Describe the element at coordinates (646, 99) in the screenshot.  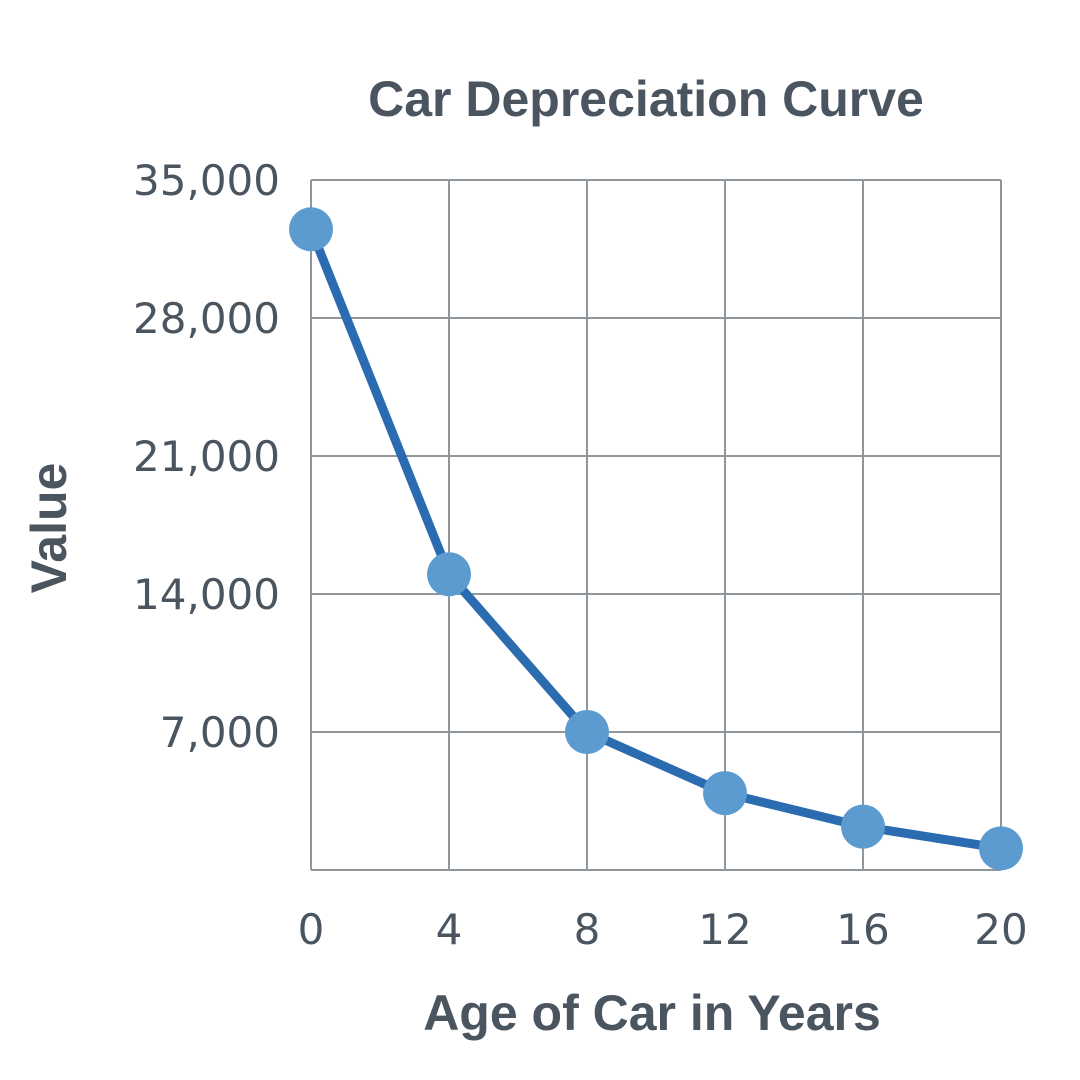
I see `chart-title: Car Depreciation Curve` at that location.